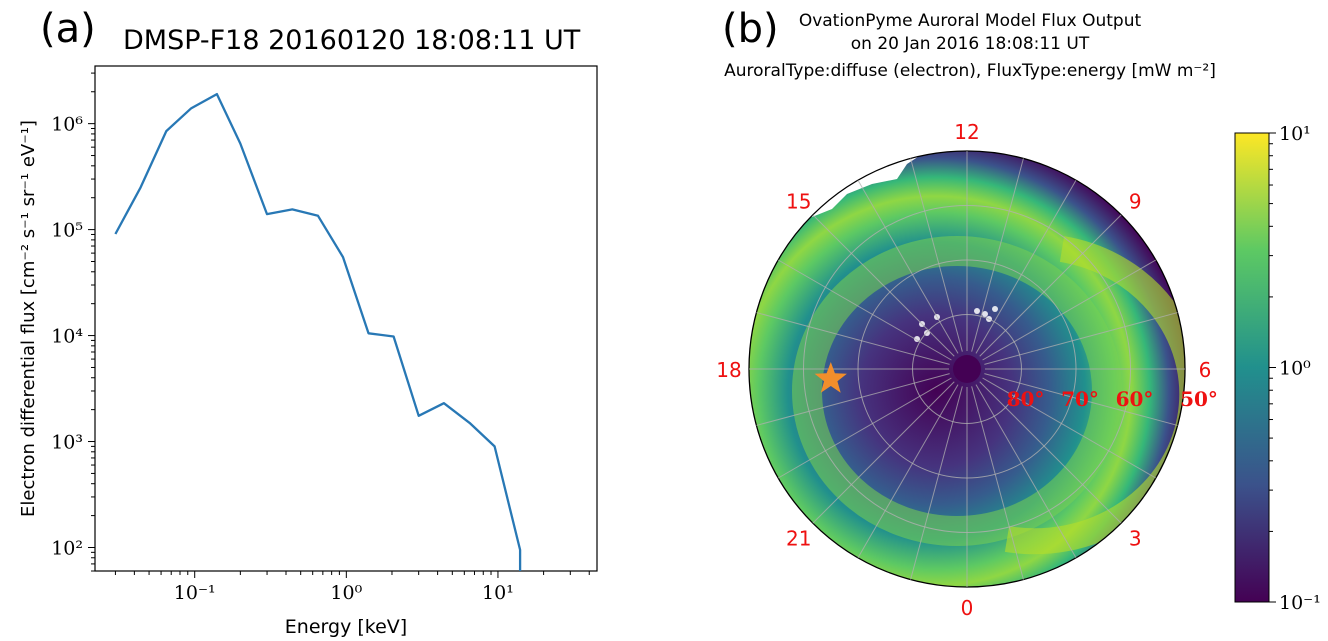 Image resolution: width=1328 pixels, height=641 pixels. Describe the element at coordinates (67, 443) in the screenshot. I see `y-tick-label: 10³` at that location.